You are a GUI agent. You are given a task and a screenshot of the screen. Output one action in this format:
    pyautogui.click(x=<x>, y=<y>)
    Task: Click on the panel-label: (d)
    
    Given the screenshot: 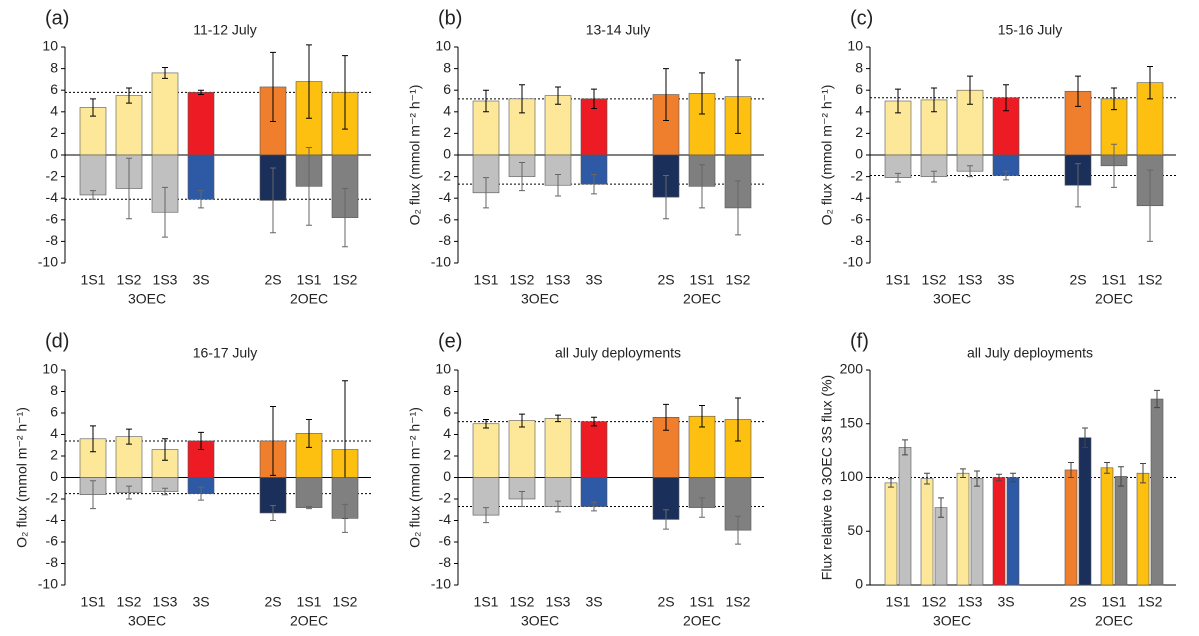 What is the action you would take?
    pyautogui.click(x=57, y=341)
    